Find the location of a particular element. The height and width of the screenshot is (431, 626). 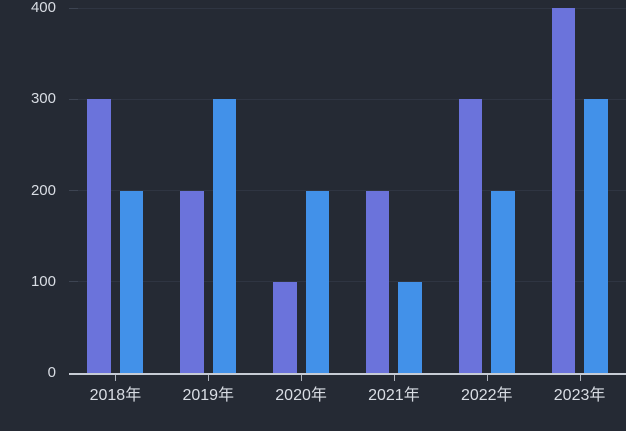

x-axis-label: 2020年 is located at coordinates (301, 395).